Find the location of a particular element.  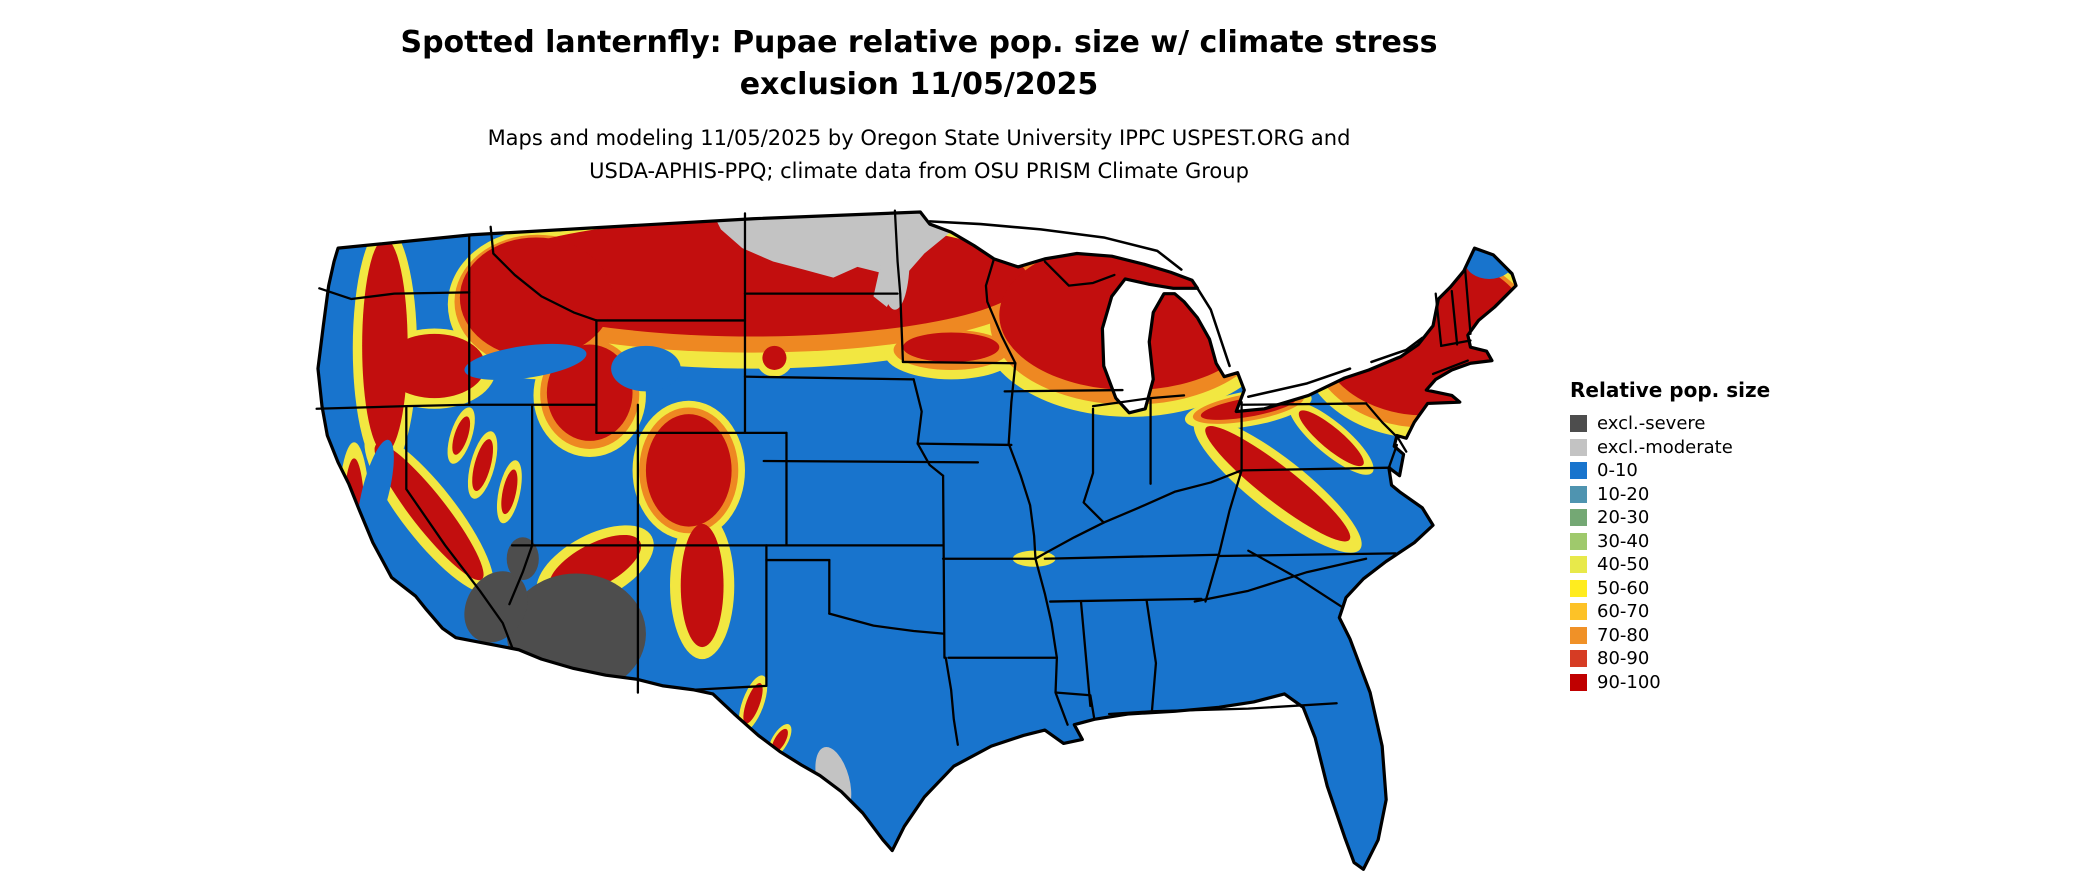

legend-item: 20-30 is located at coordinates (1670, 518).